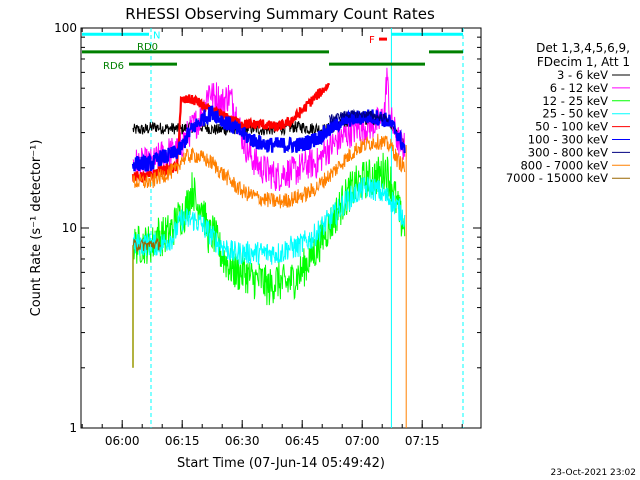 This screenshot has height=480, width=640. I want to click on x-tick-label-2: 06:30, so click(242, 441).